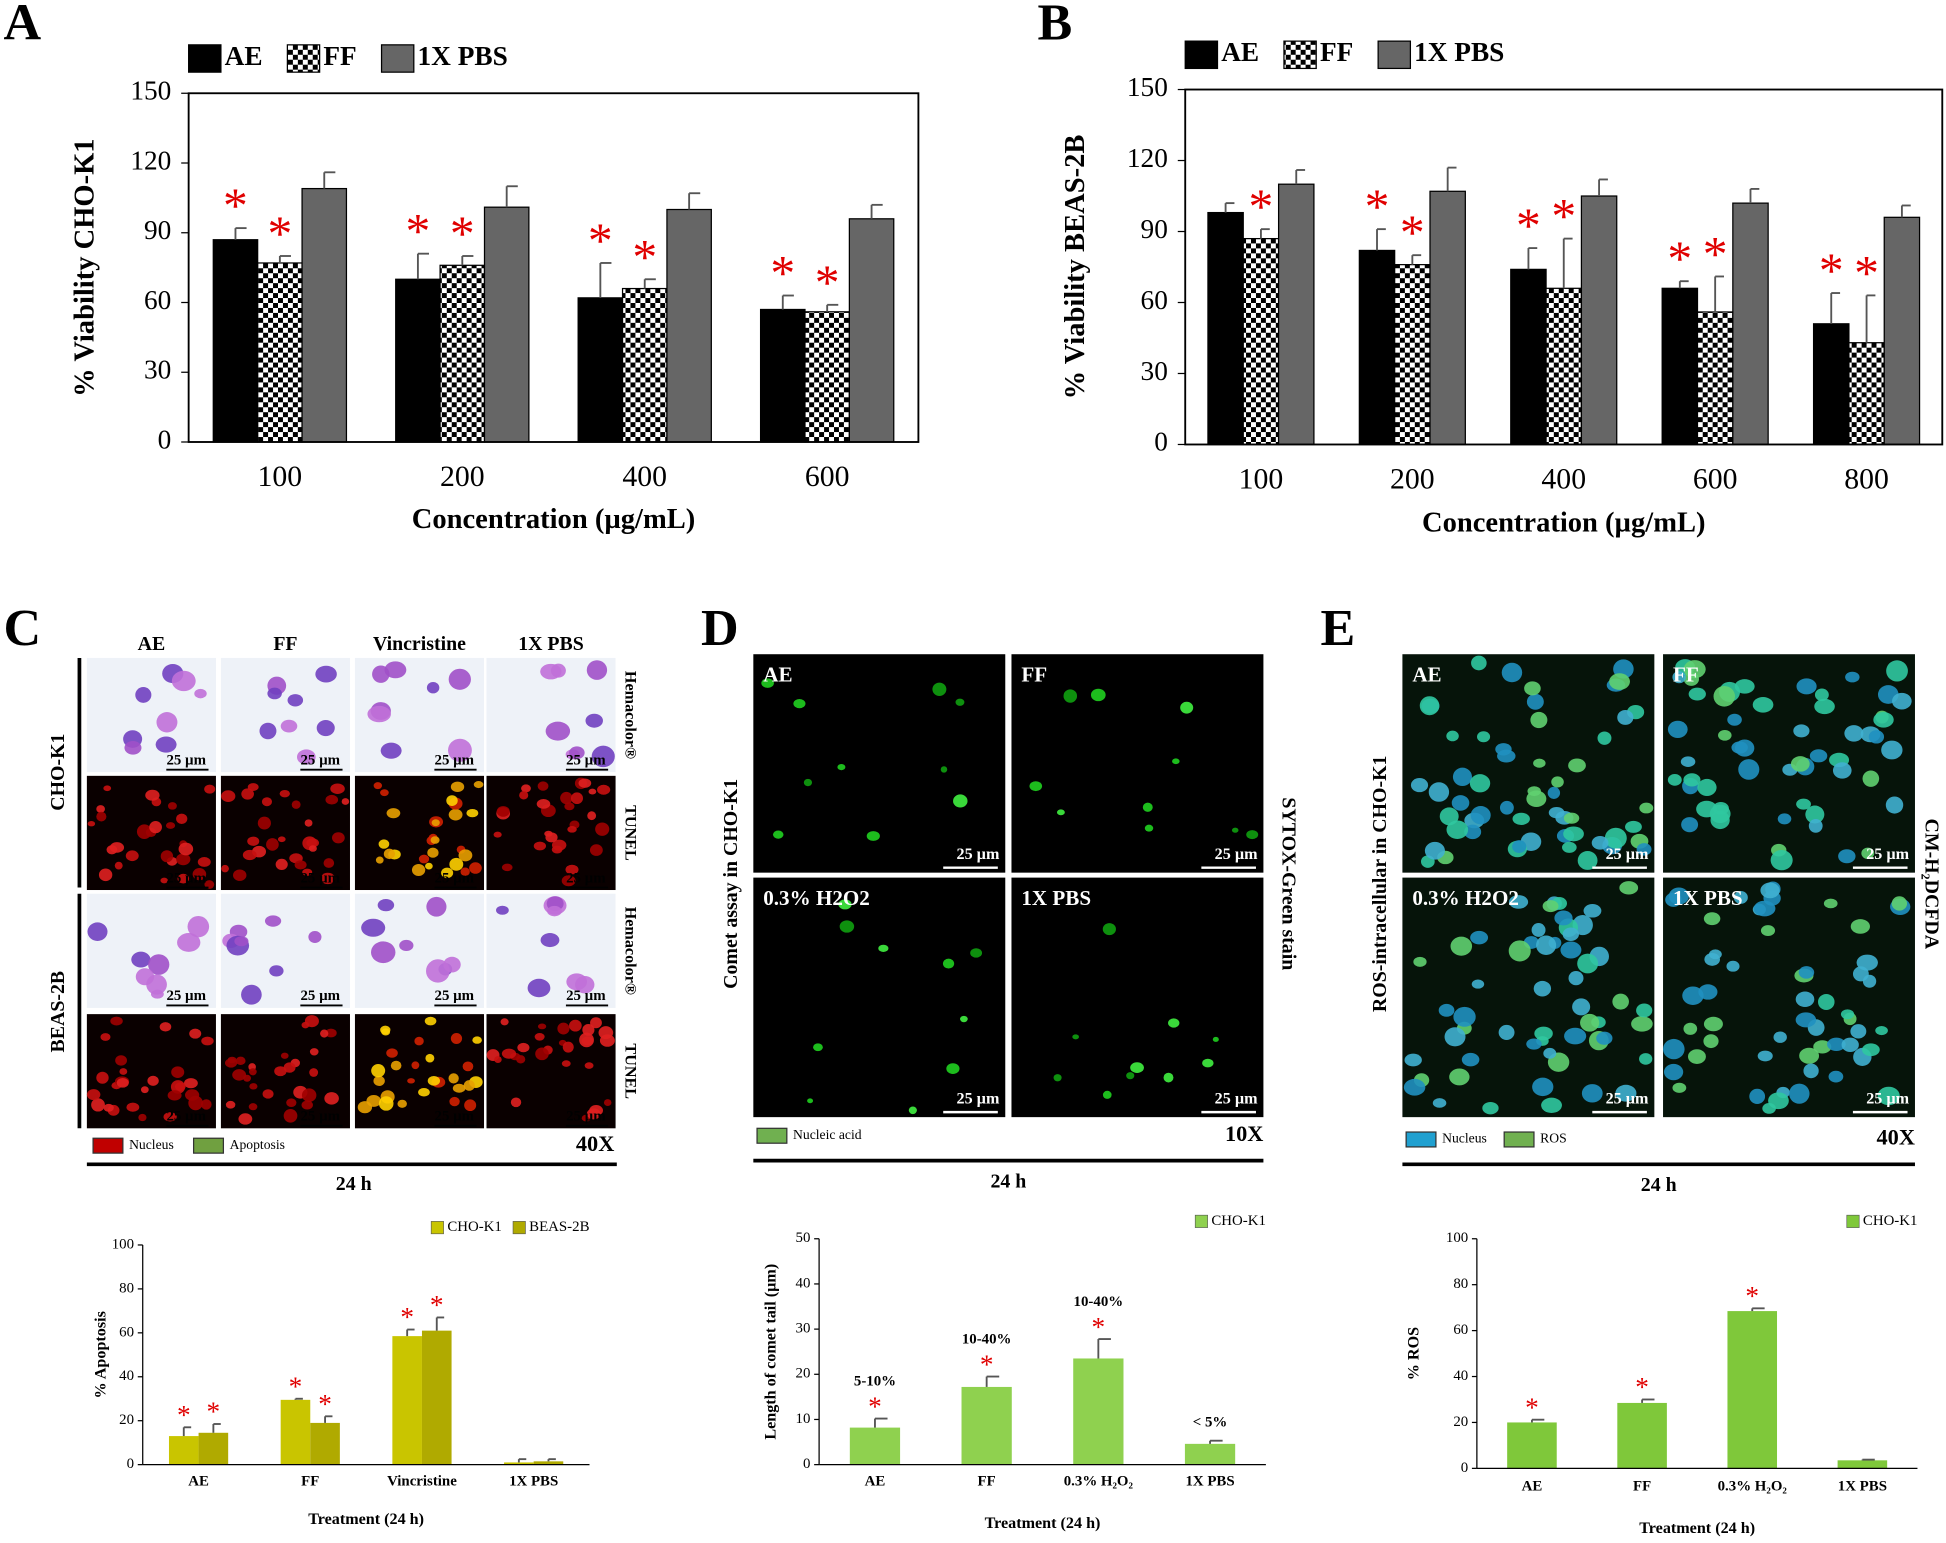  What do you see at coordinates (533, 1481) in the screenshot?
I see `x-tick-label: 1X PBS` at bounding box center [533, 1481].